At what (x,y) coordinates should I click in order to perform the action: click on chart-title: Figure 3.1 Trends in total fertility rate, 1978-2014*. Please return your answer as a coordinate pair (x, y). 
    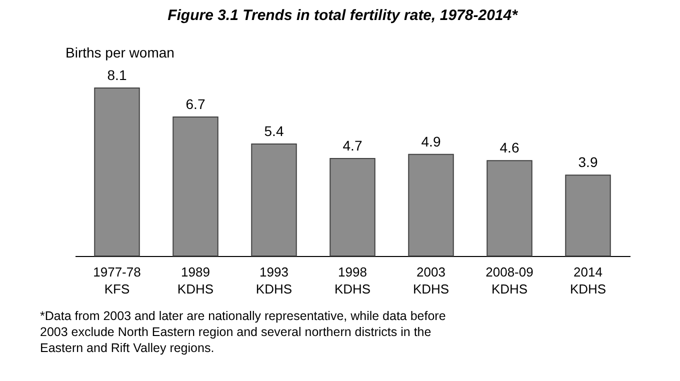
    Looking at the image, I should click on (343, 15).